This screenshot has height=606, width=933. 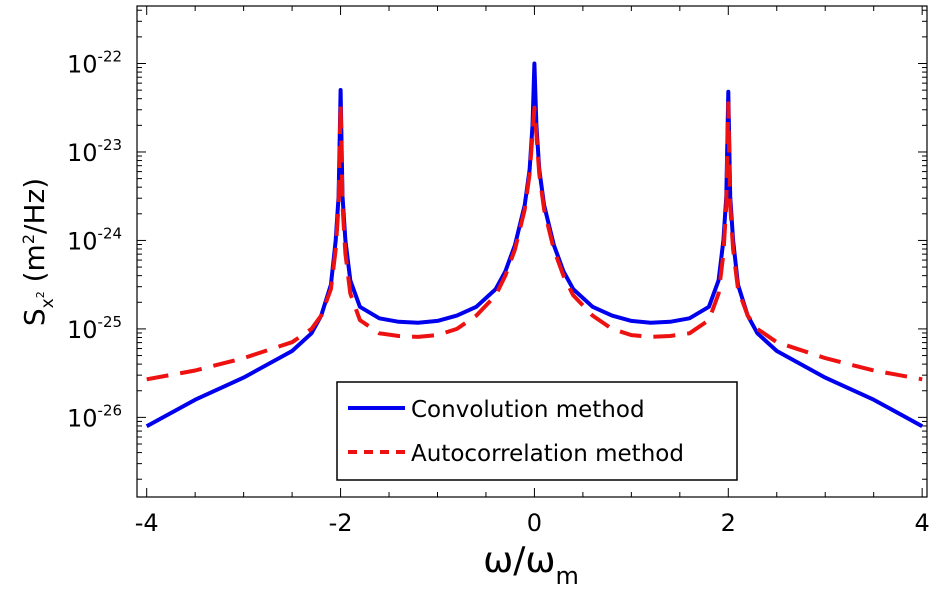 I want to click on y-tick-label-exponent: -25, so click(x=110, y=322).